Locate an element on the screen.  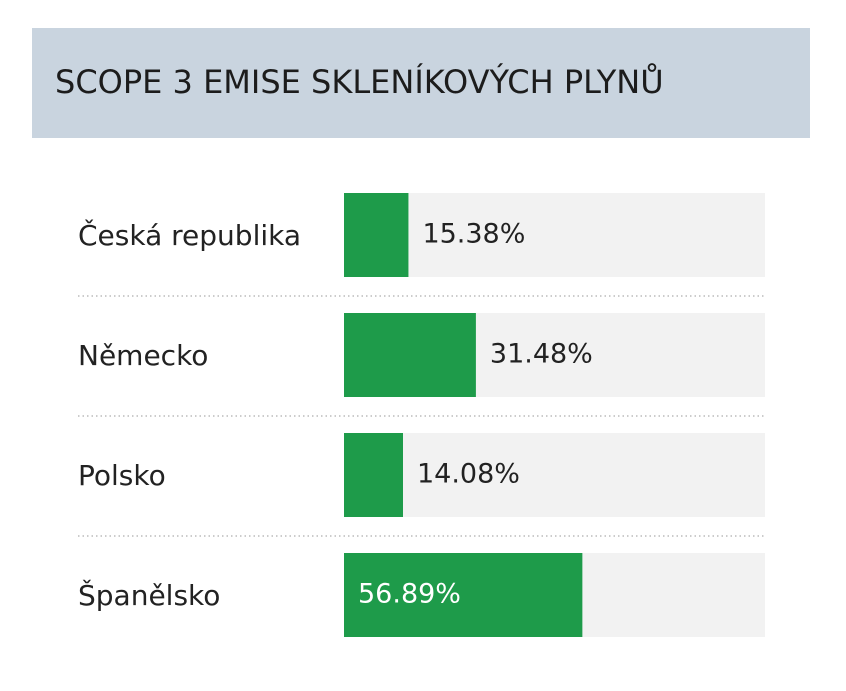
category-label: Španělsko is located at coordinates (149, 595).